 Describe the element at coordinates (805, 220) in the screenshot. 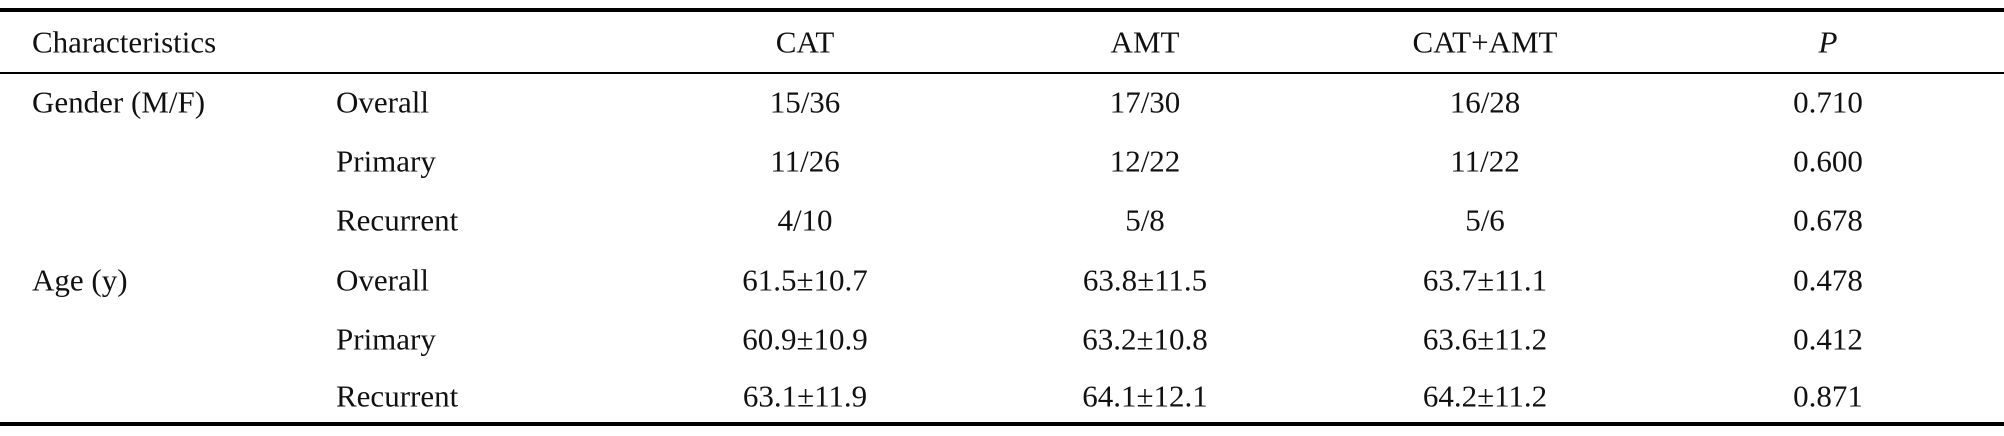

I see `table-cell: 4/10` at that location.